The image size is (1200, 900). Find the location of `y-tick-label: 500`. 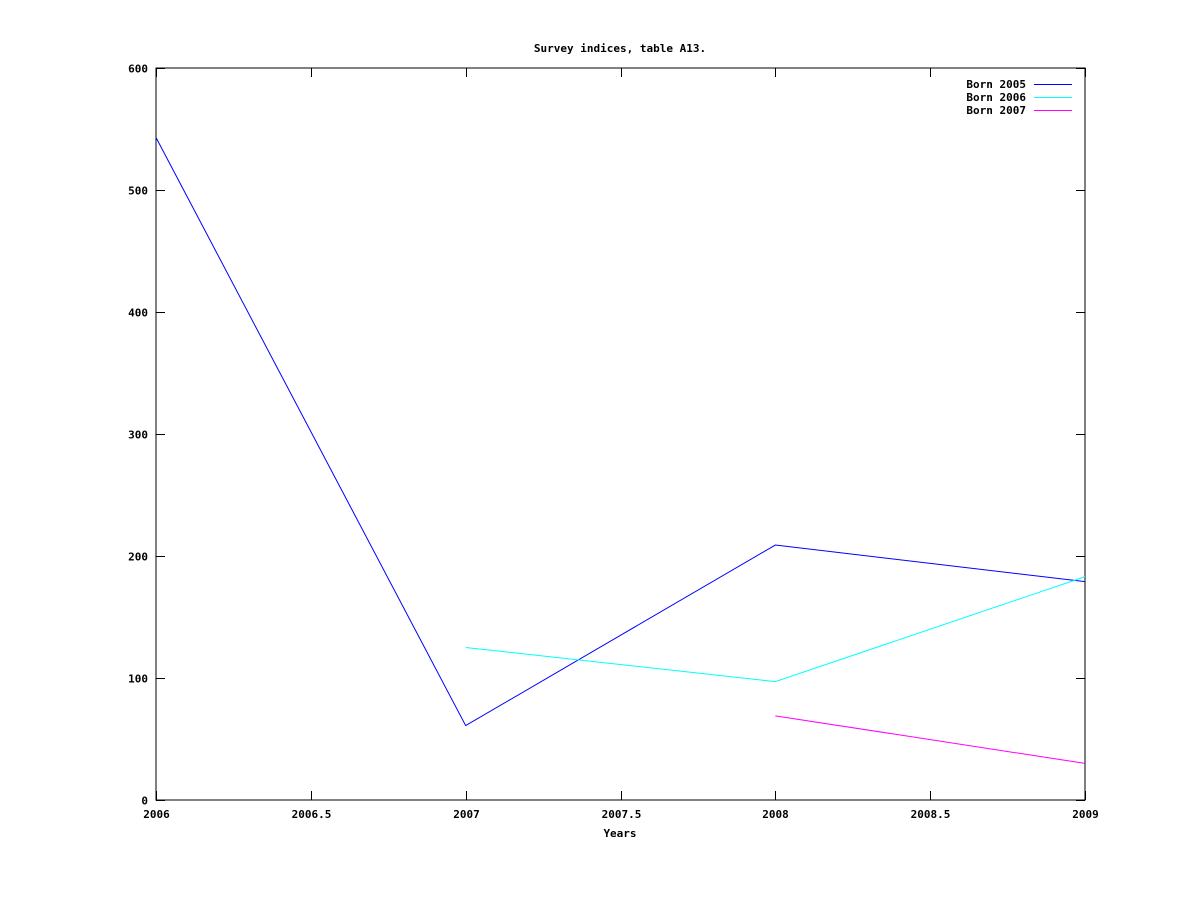

y-tick-label: 500 is located at coordinates (138, 191).